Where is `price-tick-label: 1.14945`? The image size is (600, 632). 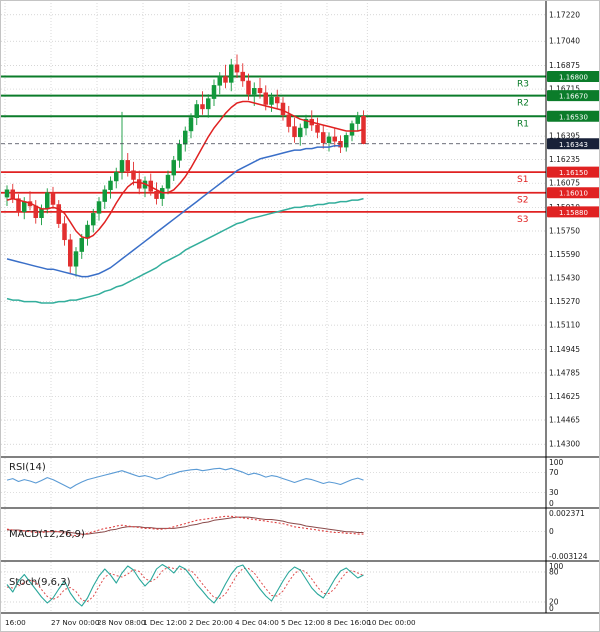
price-tick-label: 1.14945 is located at coordinates (564, 349).